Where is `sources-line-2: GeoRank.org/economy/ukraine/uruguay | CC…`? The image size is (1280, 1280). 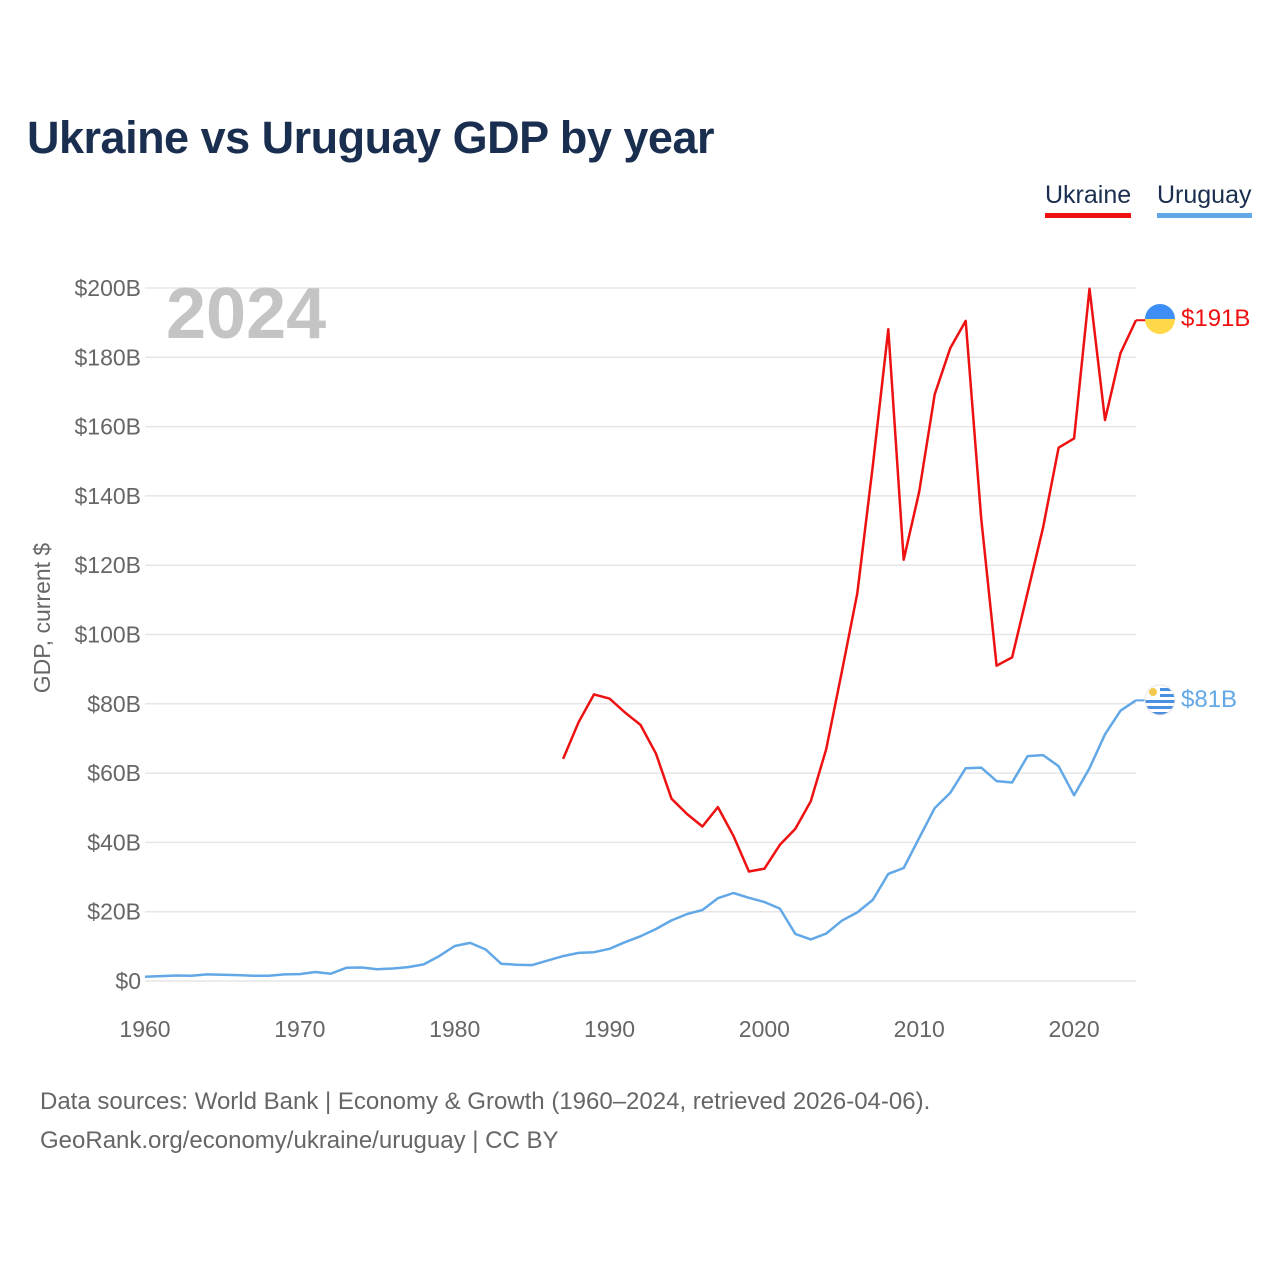 sources-line-2: GeoRank.org/economy/ukraine/uruguay | CC… is located at coordinates (299, 1140).